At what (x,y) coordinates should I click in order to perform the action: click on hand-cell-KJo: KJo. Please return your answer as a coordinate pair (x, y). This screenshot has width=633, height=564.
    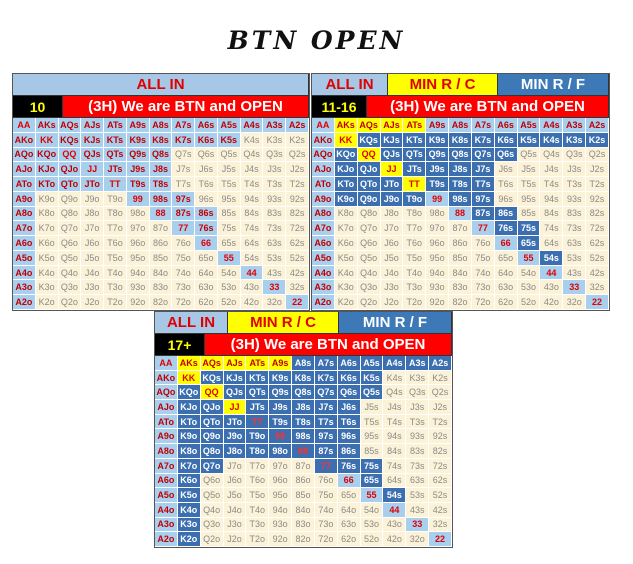
    Looking at the image, I should click on (346, 170).